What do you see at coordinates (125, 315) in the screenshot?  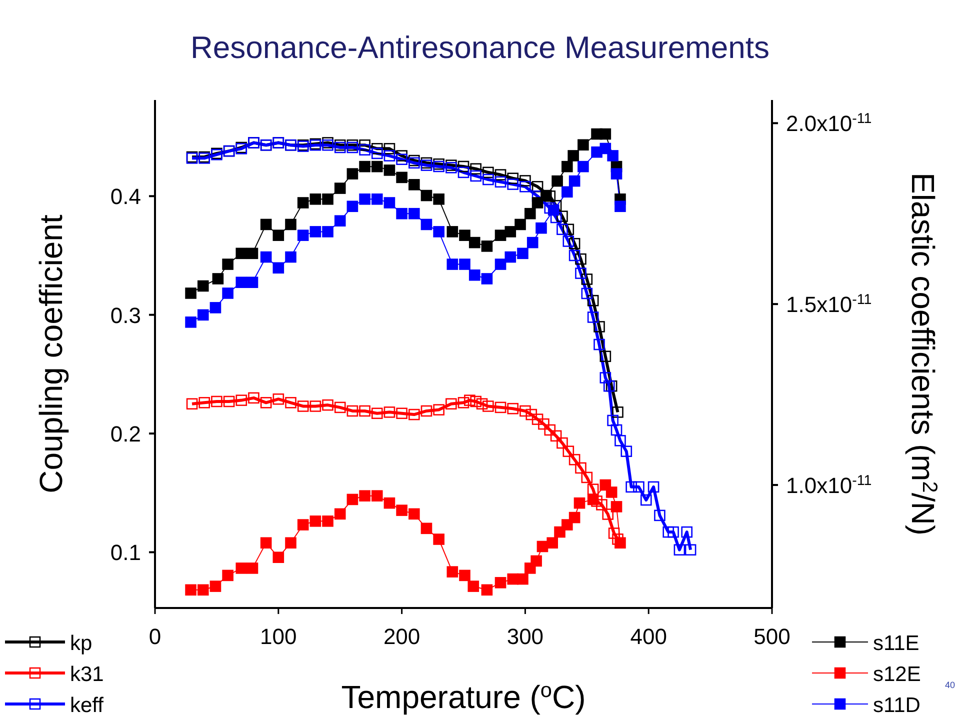 I see `y-tick-label: 0.3` at bounding box center [125, 315].